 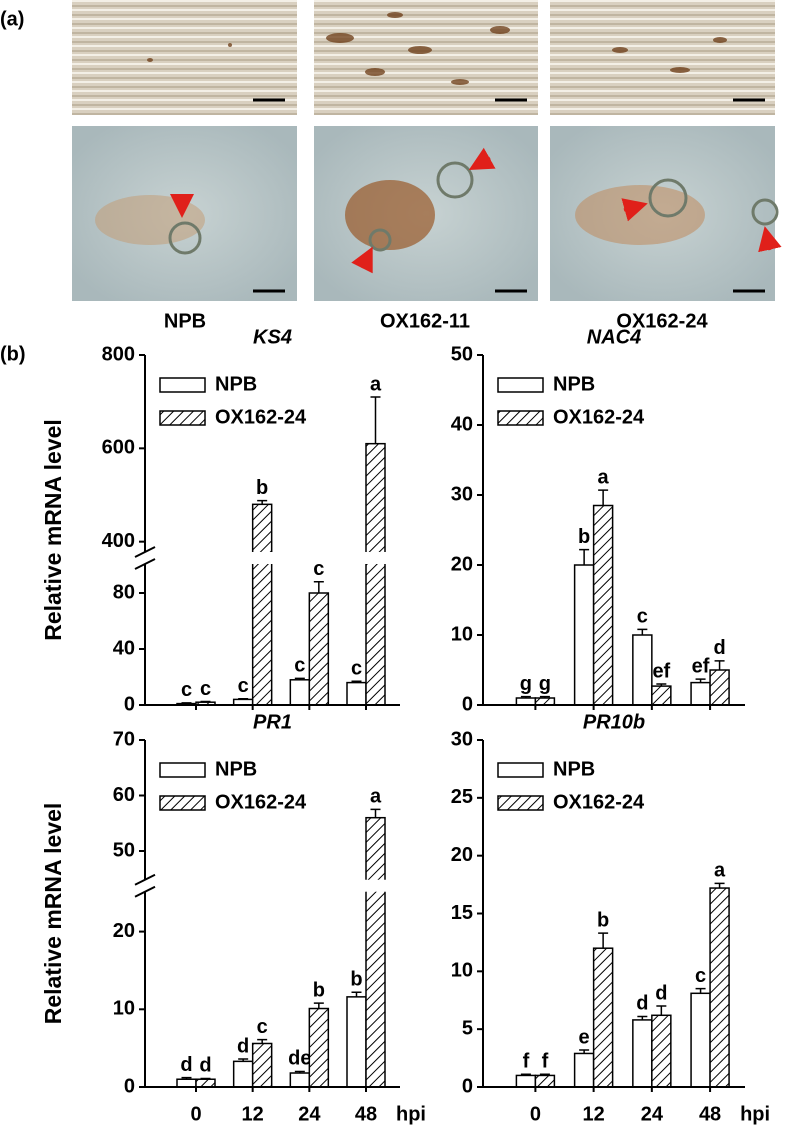 I want to click on y-tick-label: 70, so click(x=124, y=739).